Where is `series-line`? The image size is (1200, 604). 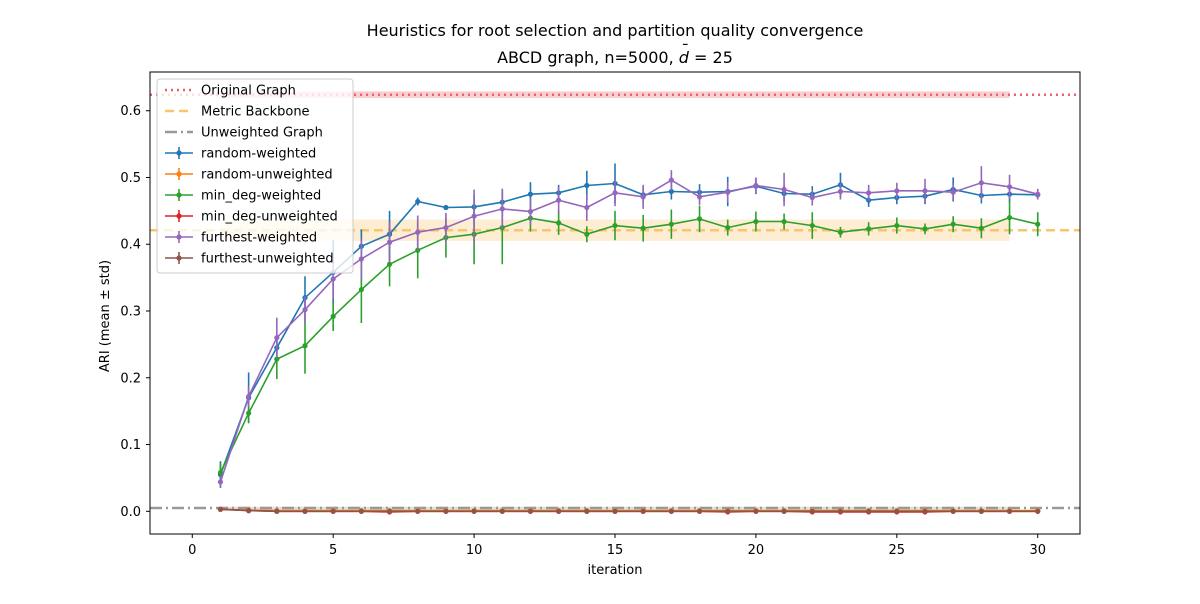 series-line is located at coordinates (629, 510).